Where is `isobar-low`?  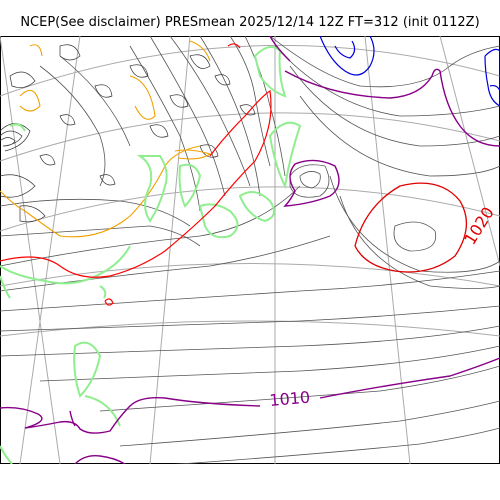 isobar-low is located at coordinates (409, 71).